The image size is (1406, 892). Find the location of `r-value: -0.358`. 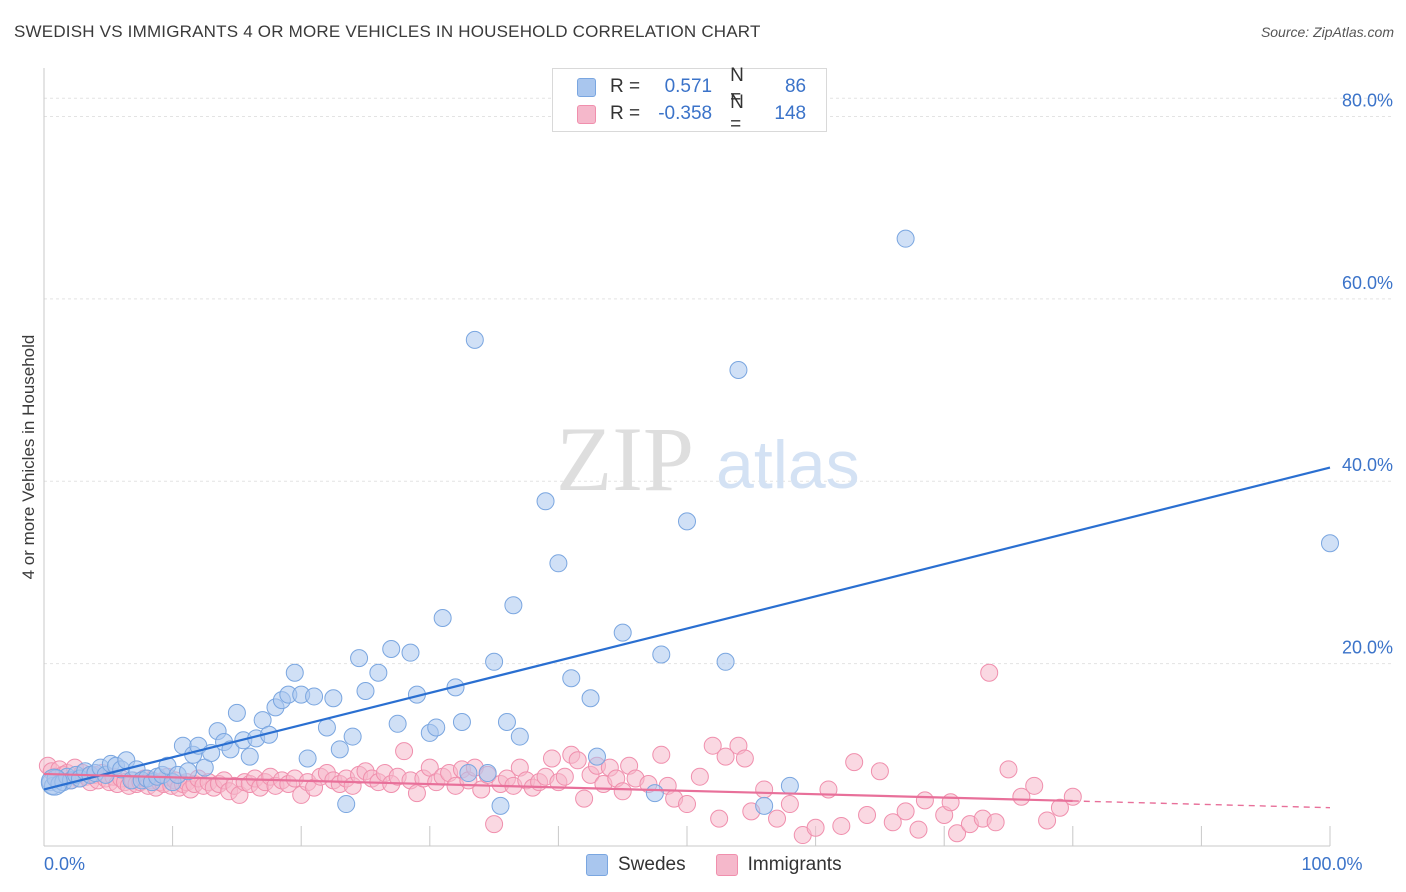

r-value: -0.358 is located at coordinates (685, 113).